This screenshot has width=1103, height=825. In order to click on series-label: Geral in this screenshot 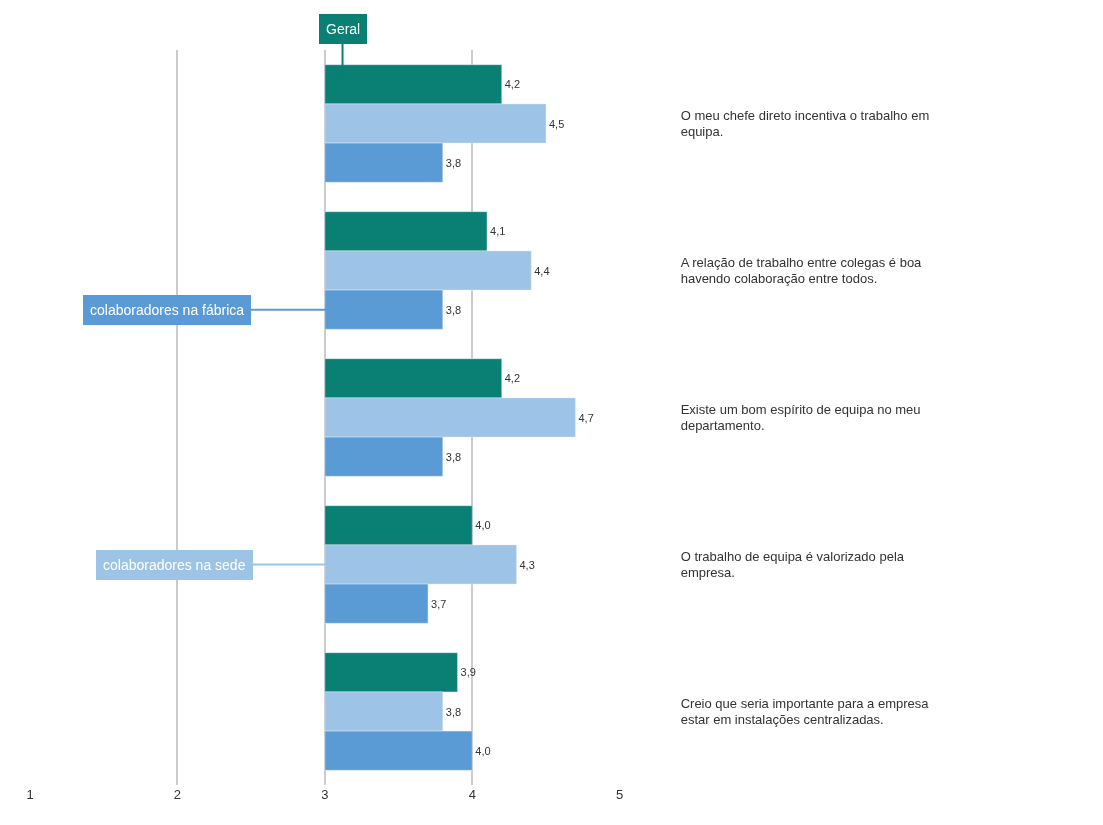, I will do `click(343, 29)`.